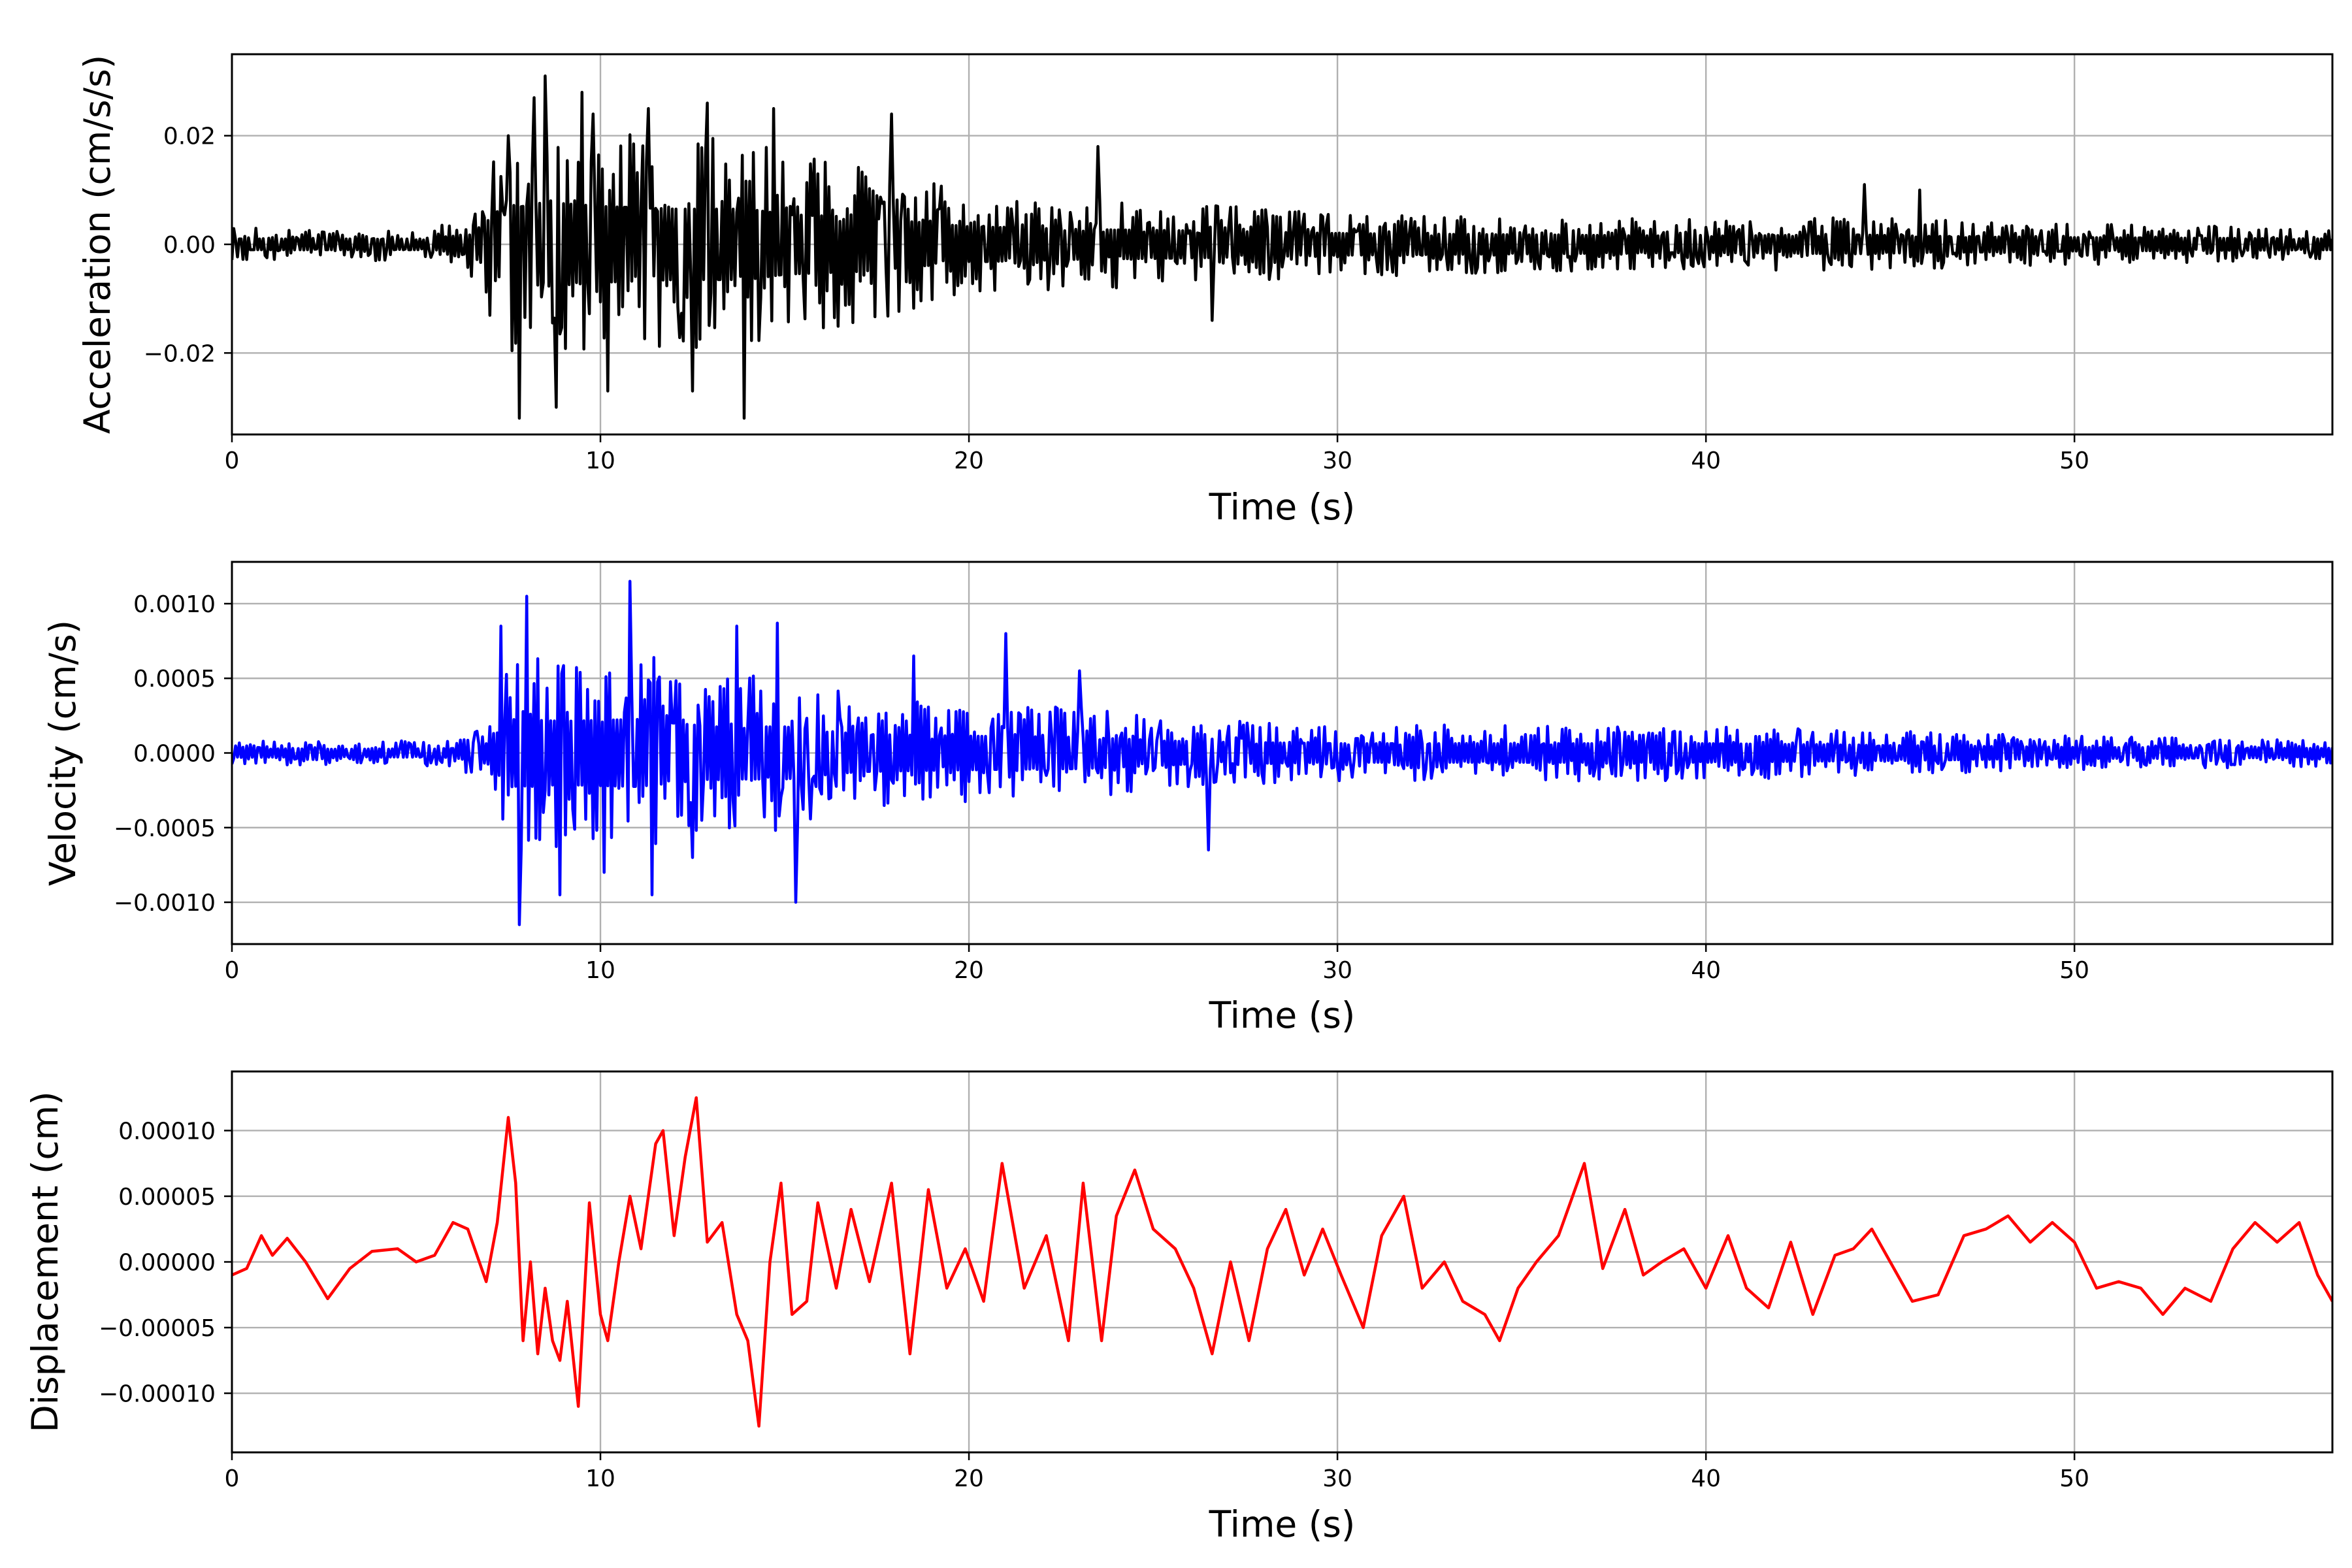  I want to click on y-tick-label: −0.0005, so click(165, 828).